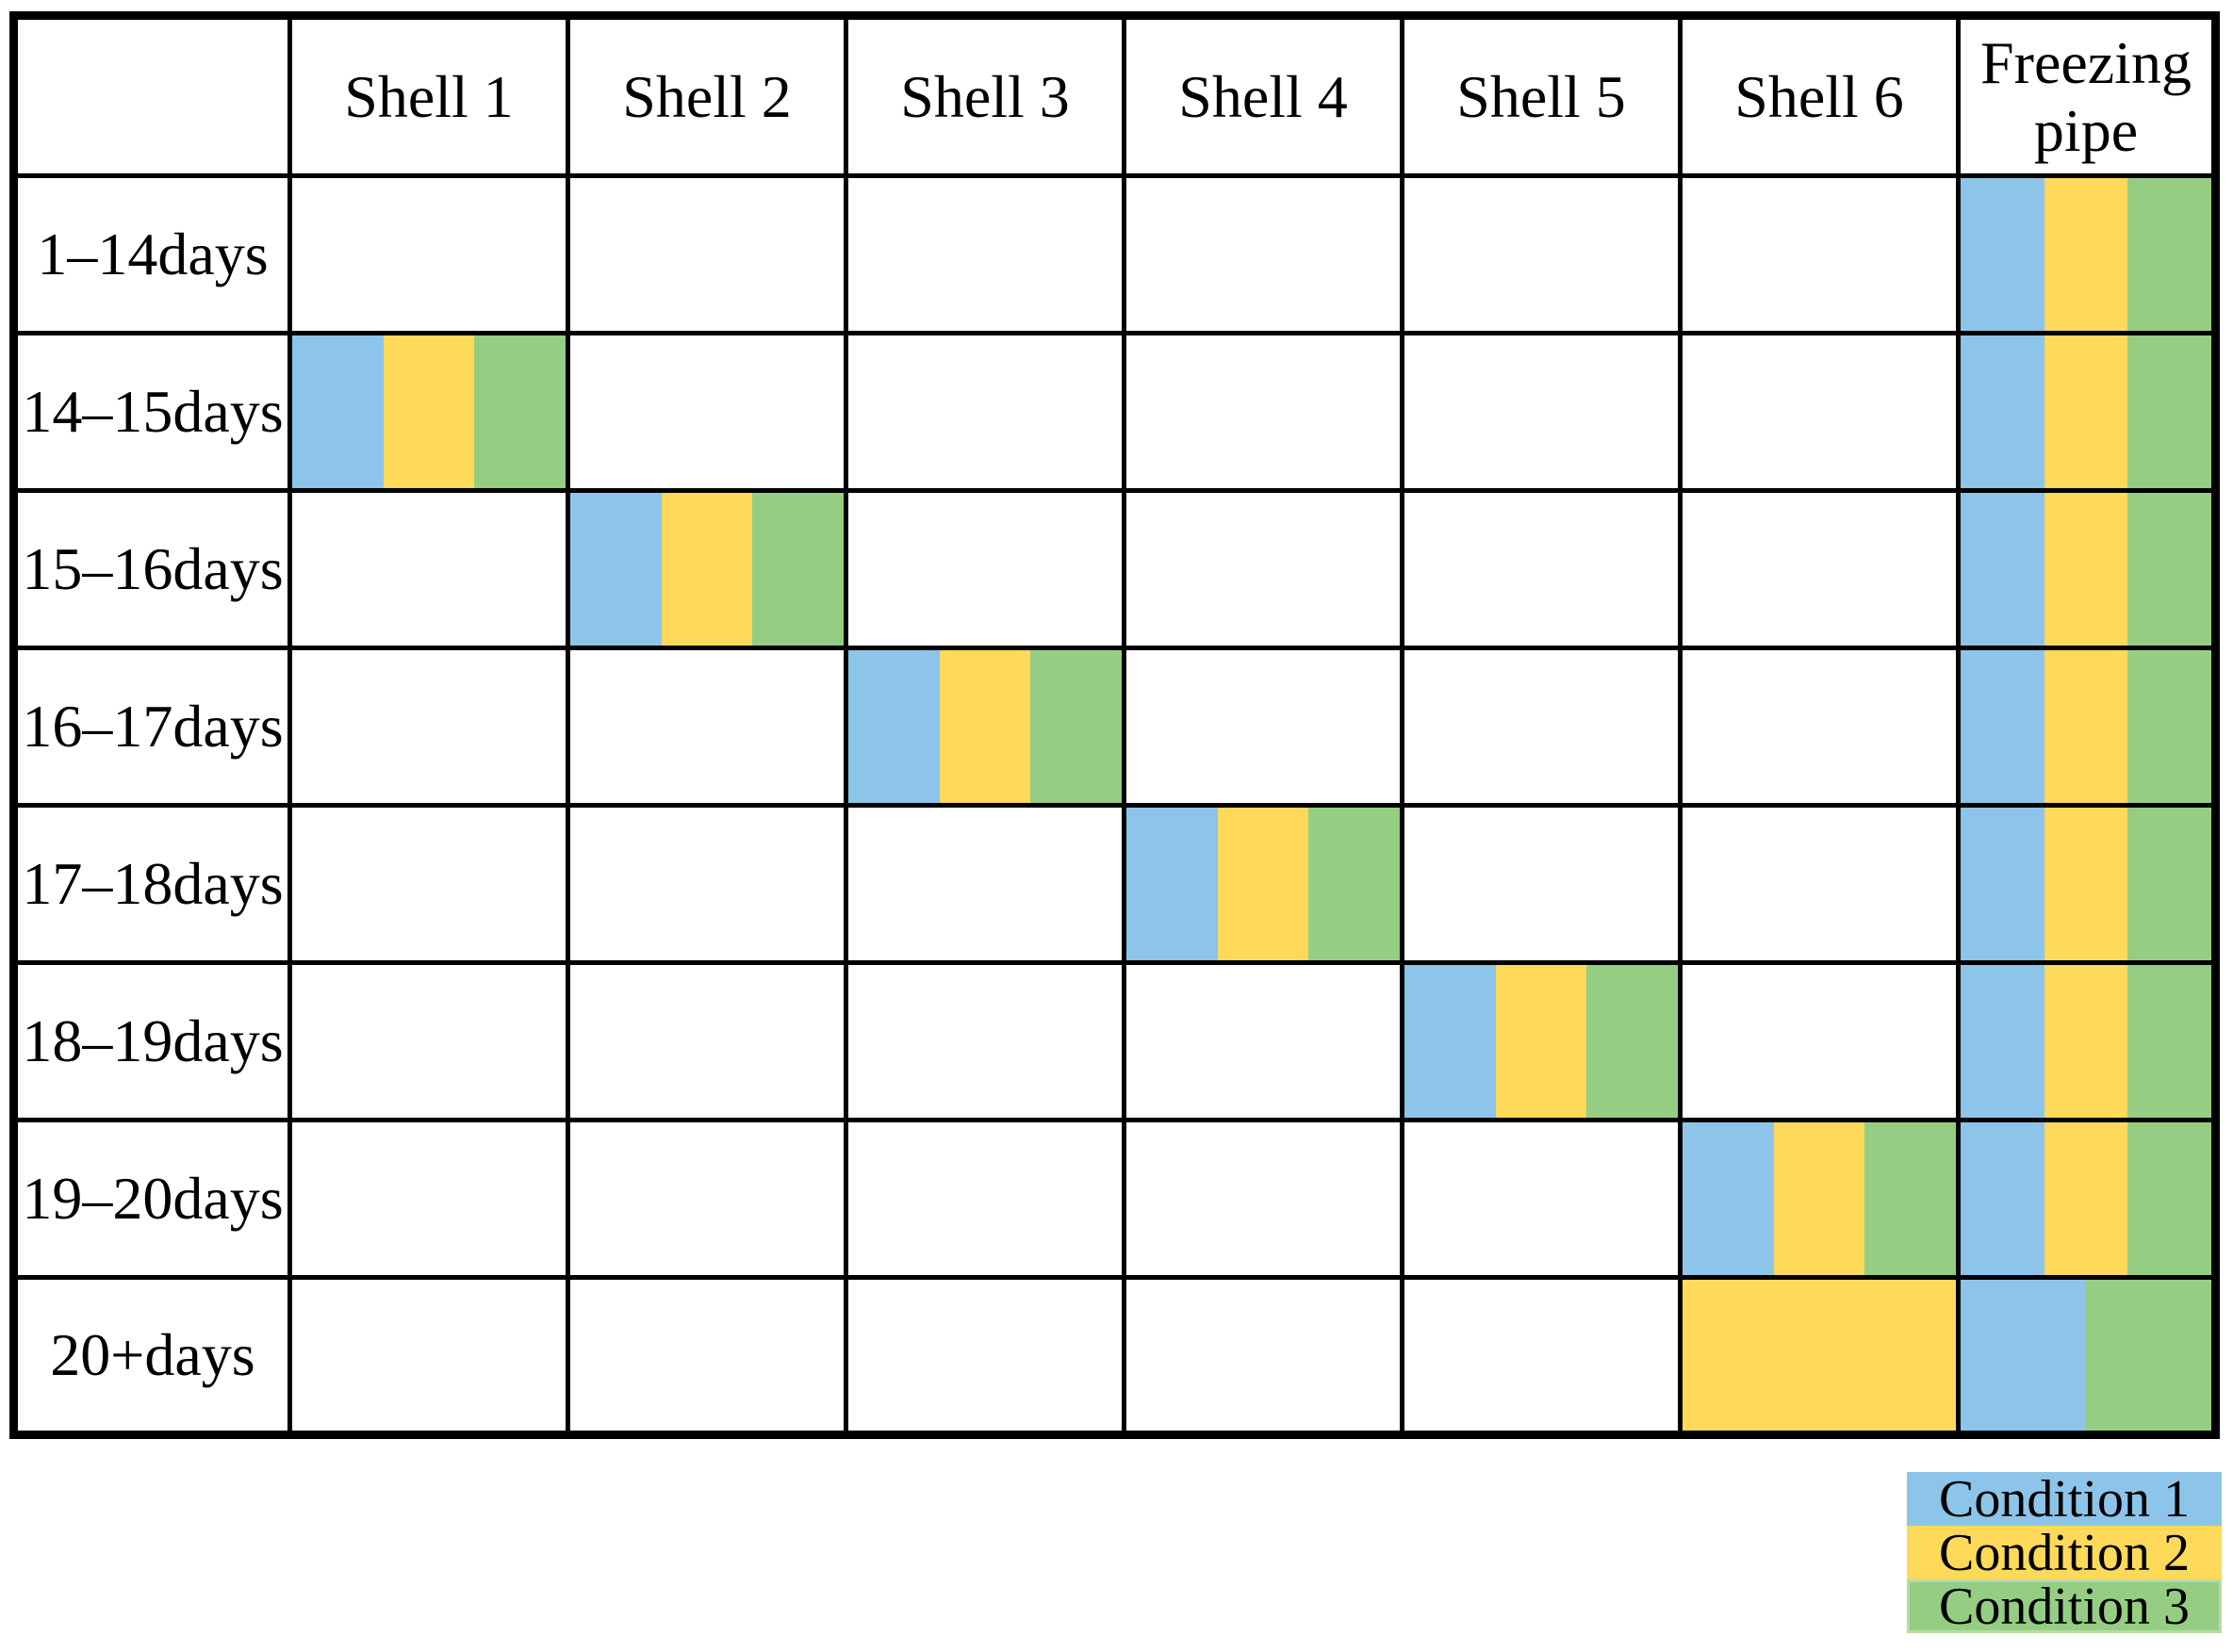  What do you see at coordinates (985, 95) in the screenshot?
I see `column-header: Shell 3` at bounding box center [985, 95].